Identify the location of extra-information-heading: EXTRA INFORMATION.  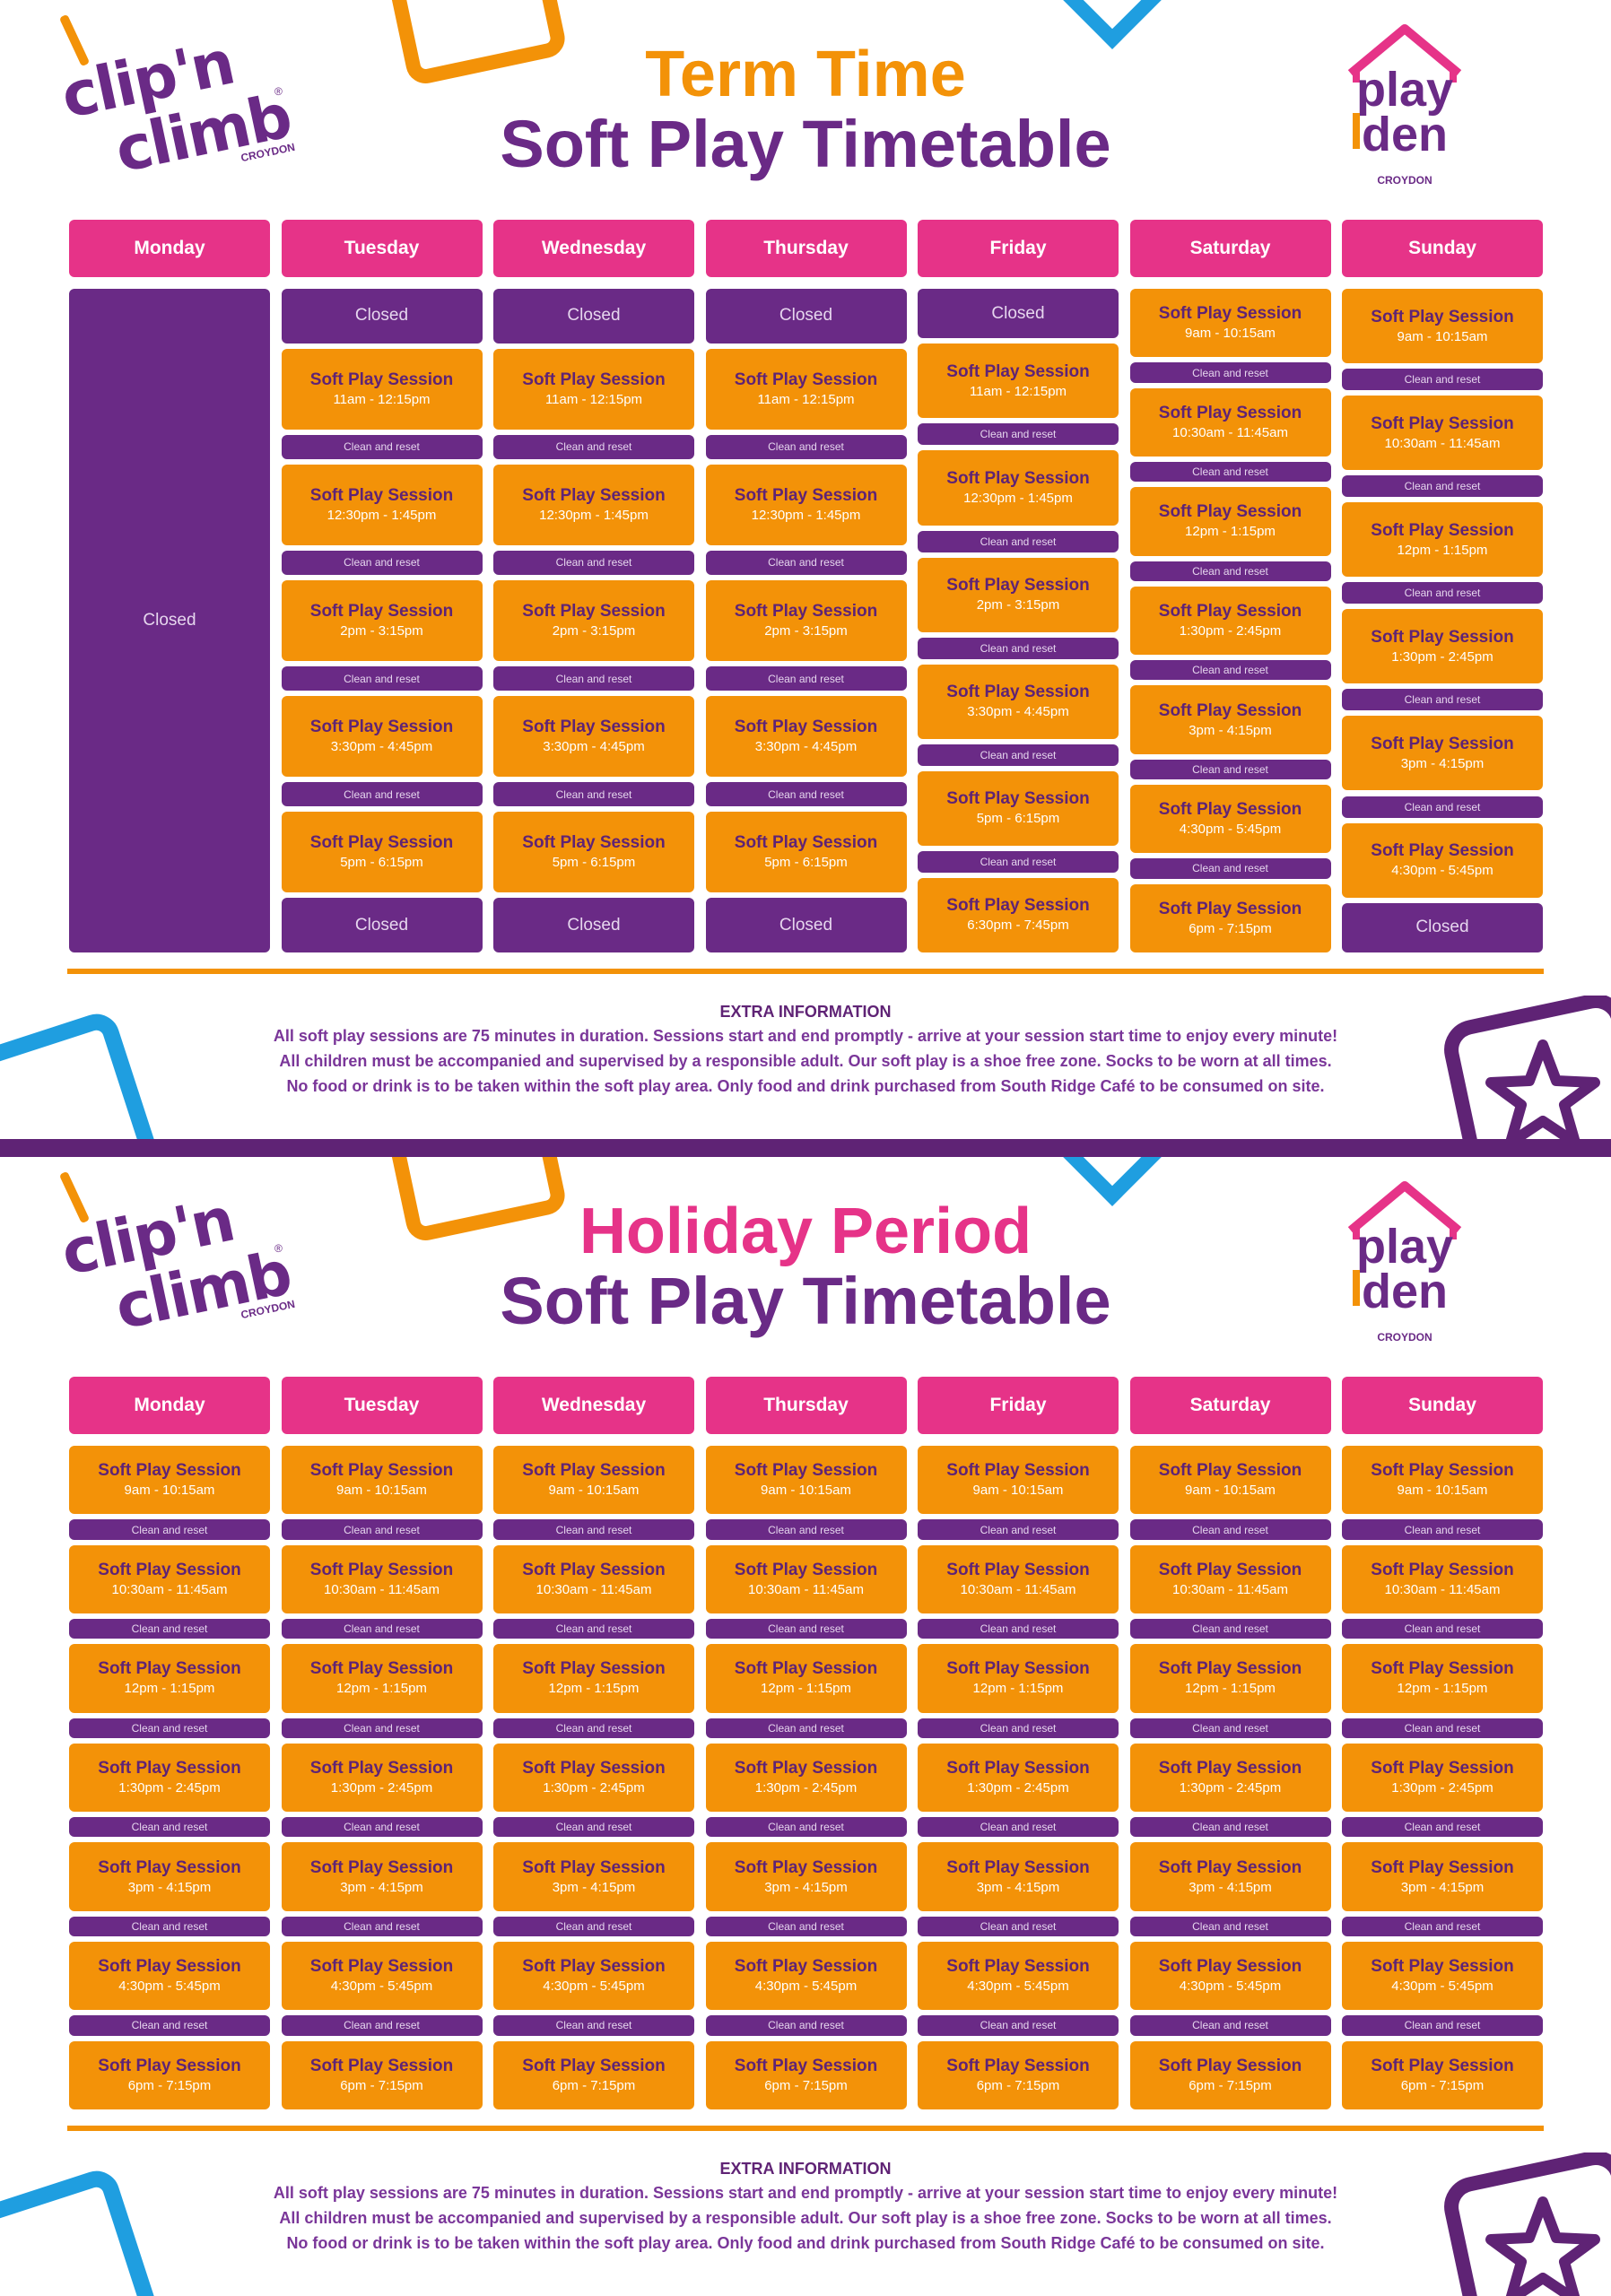
(805, 2169).